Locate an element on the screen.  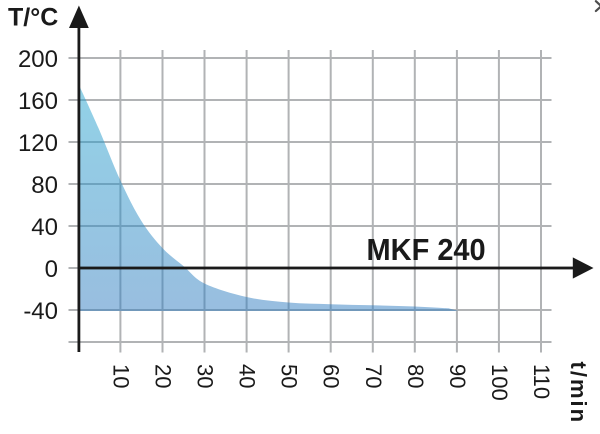
svg-text: 90 is located at coordinates (457, 376).